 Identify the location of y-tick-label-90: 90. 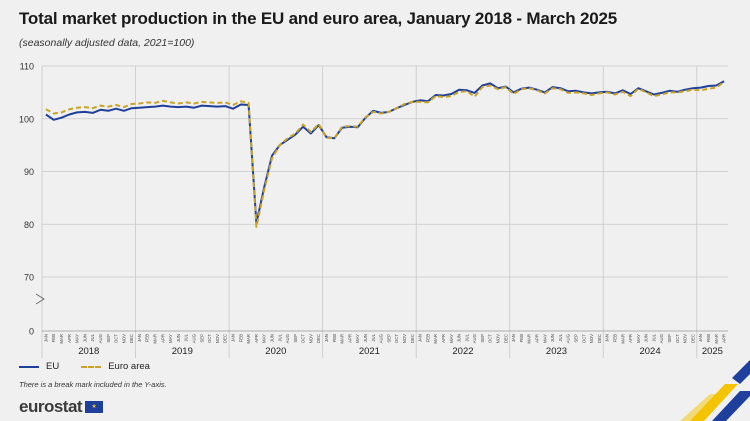
(29, 172).